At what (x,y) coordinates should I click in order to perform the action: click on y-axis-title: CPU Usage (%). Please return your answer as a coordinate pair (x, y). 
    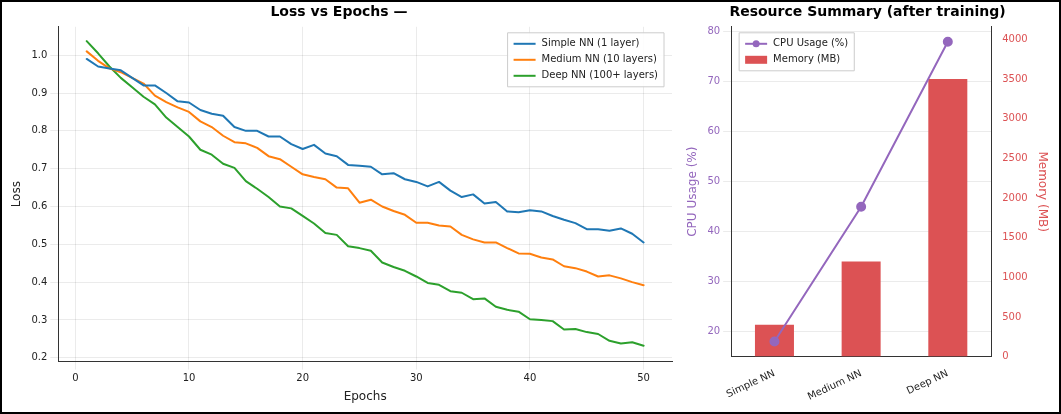
    Looking at the image, I should click on (692, 191).